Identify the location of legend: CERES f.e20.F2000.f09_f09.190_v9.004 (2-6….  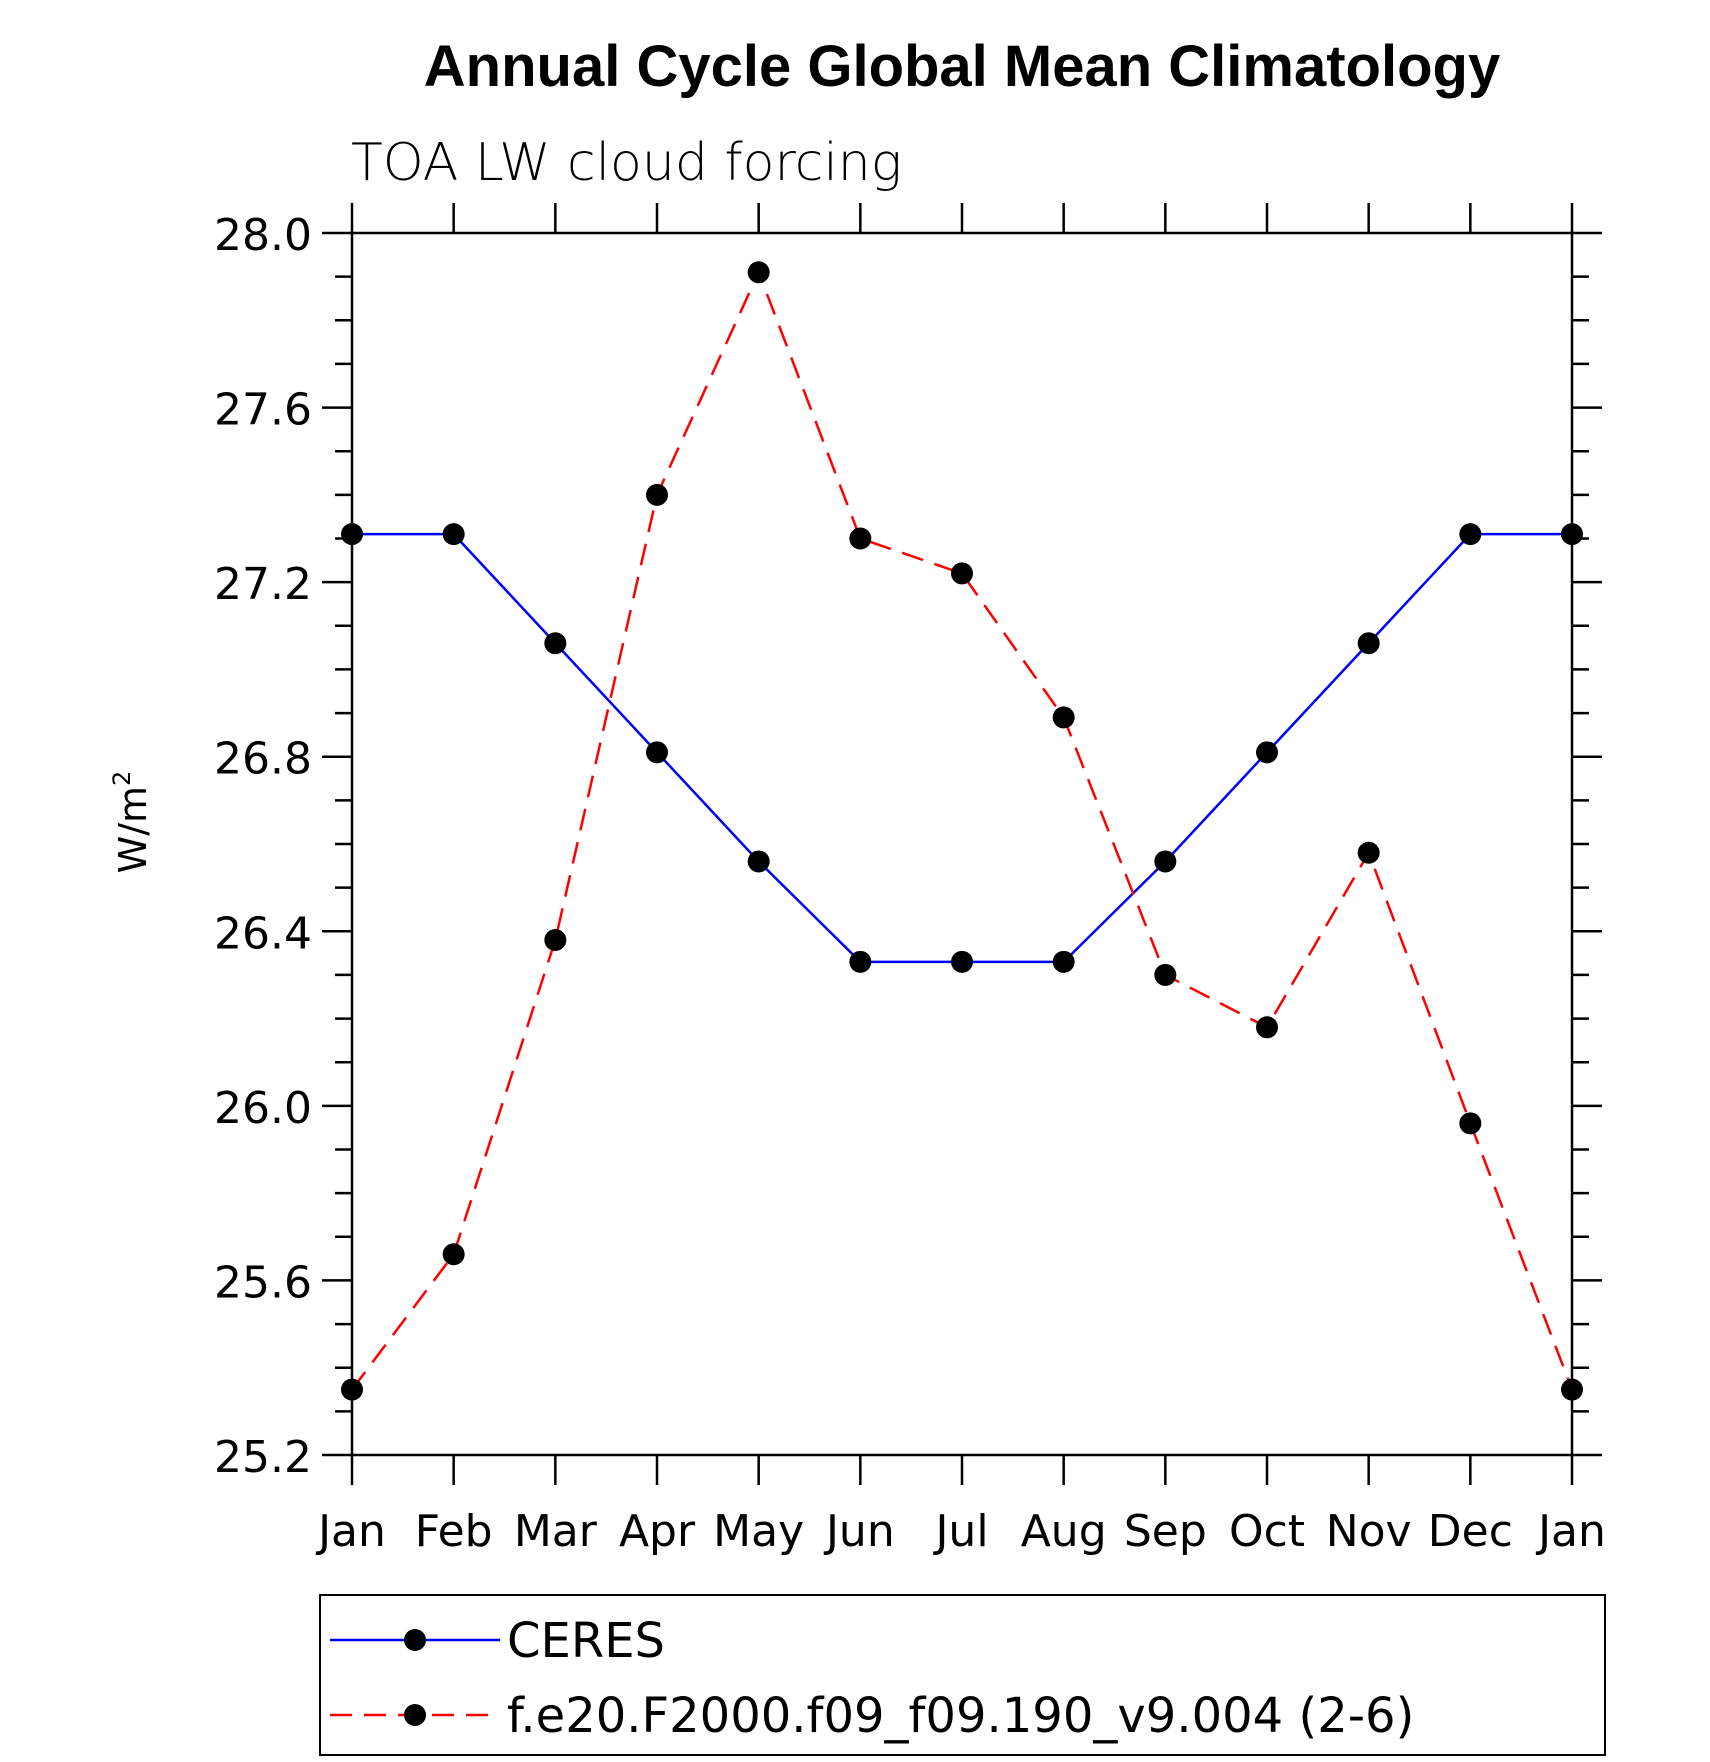
(962, 1675).